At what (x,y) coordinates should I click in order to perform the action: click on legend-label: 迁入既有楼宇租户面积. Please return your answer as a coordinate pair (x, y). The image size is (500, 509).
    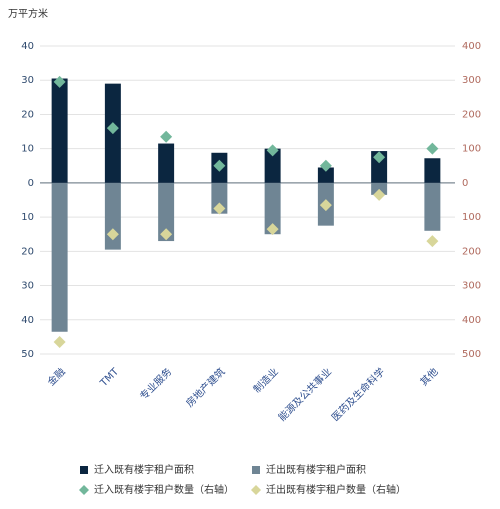
    Looking at the image, I should click on (144, 469).